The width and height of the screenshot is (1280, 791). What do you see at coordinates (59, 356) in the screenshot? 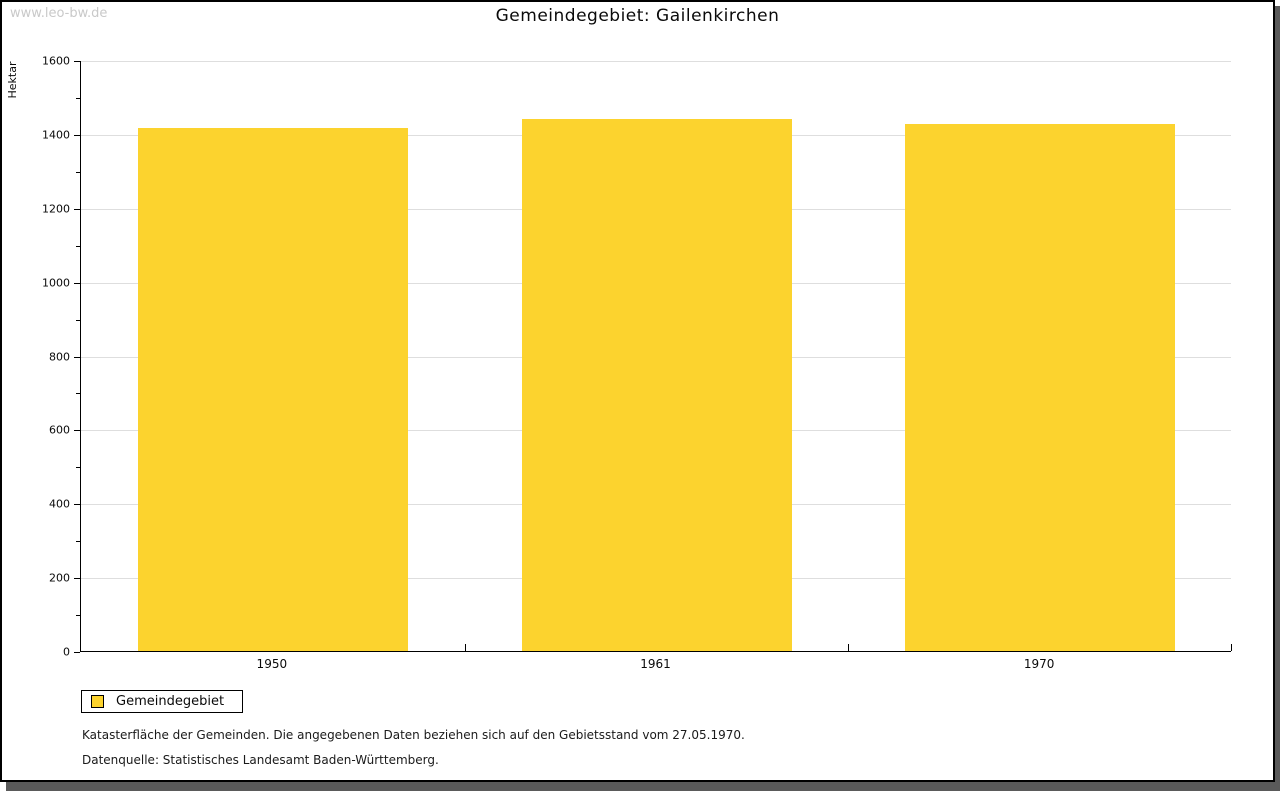
I see `y-axis-tick-label: 800` at bounding box center [59, 356].